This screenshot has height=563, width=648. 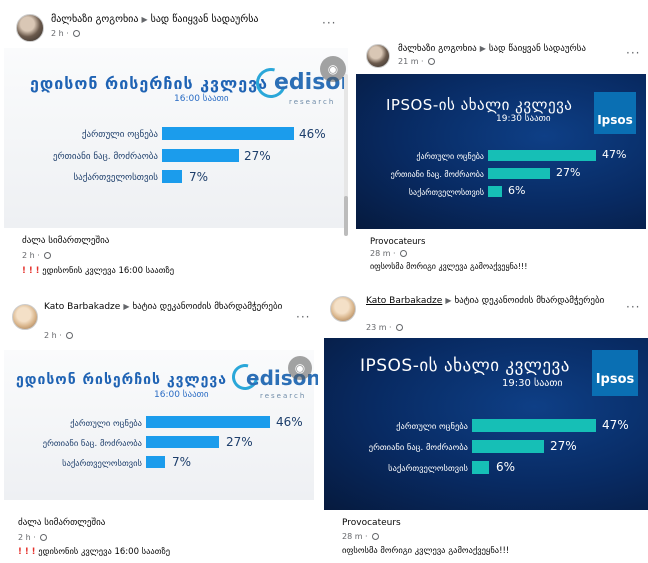 What do you see at coordinates (417, 61) in the screenshot?
I see `post-time: 21 m ·` at bounding box center [417, 61].